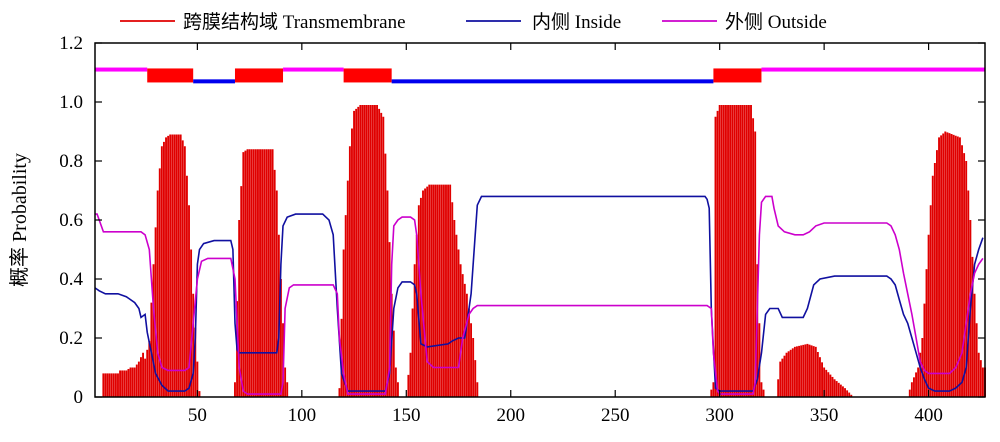 This screenshot has width=1000, height=442. I want to click on legend-label: 外侧 Outside, so click(776, 22).